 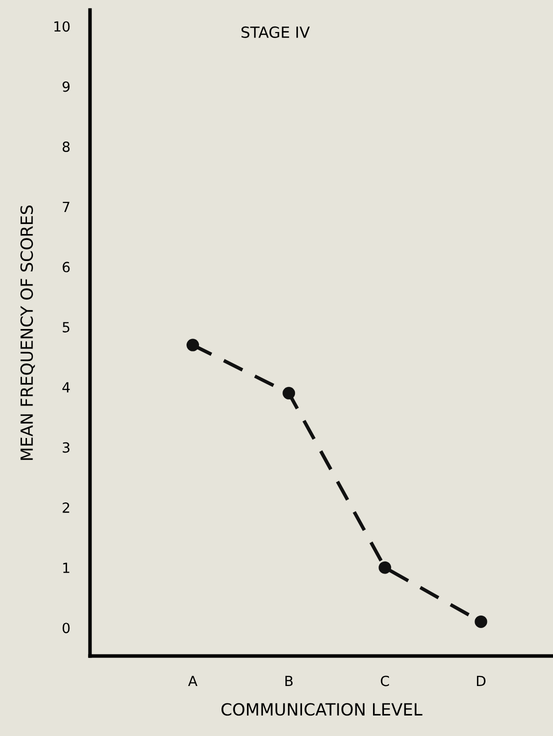 I want to click on text: STAGE IV, so click(x=276, y=32).